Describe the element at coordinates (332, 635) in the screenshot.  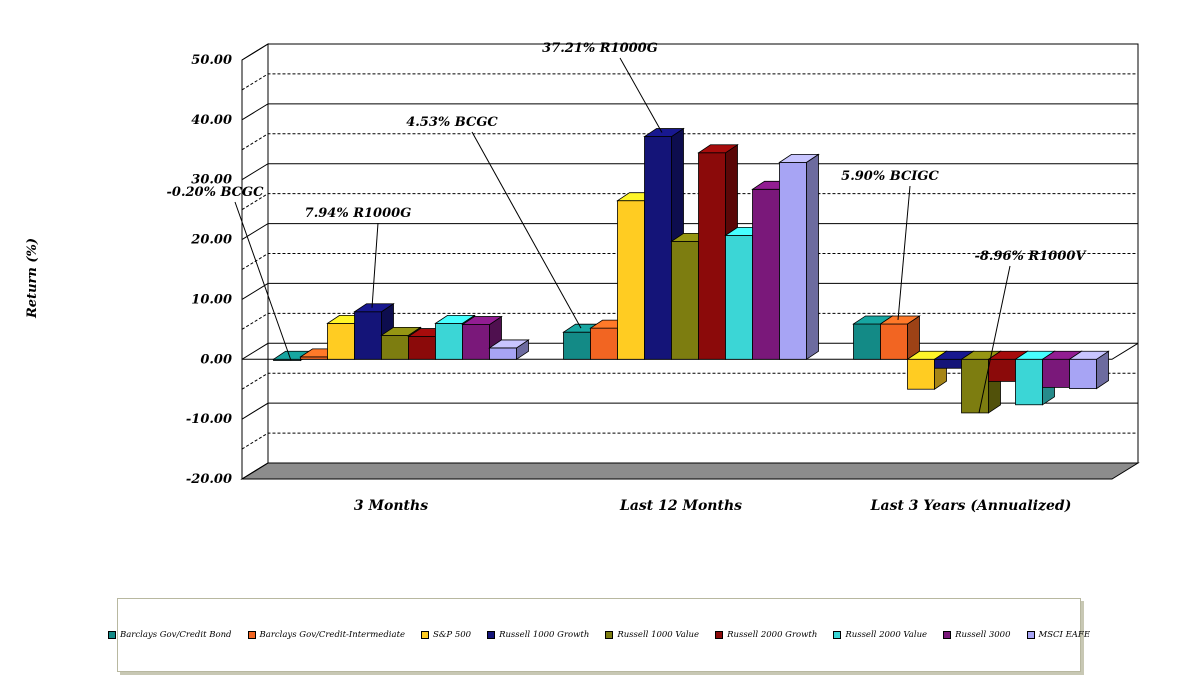
I see `legend-label: Barclays Gov/Credit-Intermediate` at that location.